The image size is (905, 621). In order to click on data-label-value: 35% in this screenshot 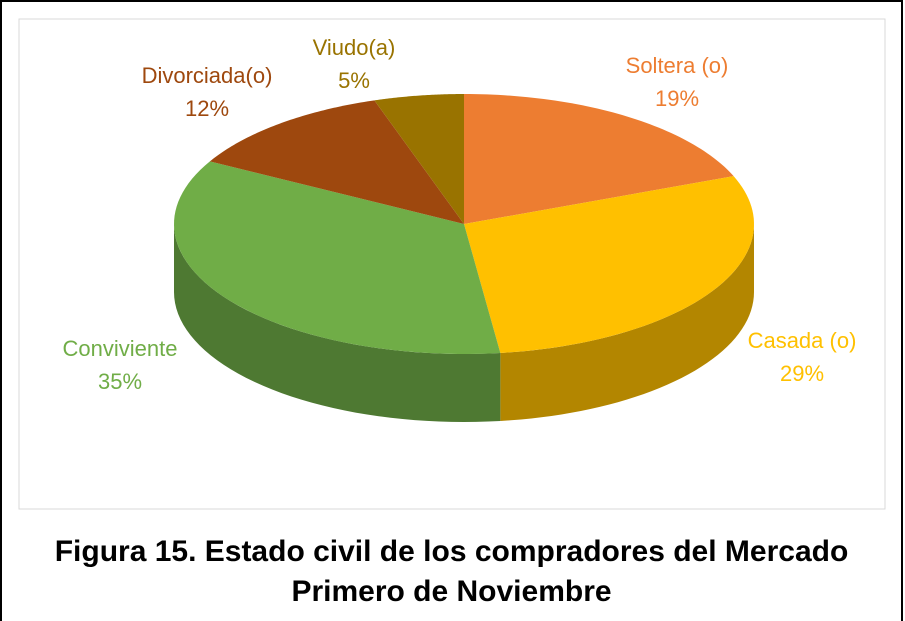, I will do `click(120, 381)`.